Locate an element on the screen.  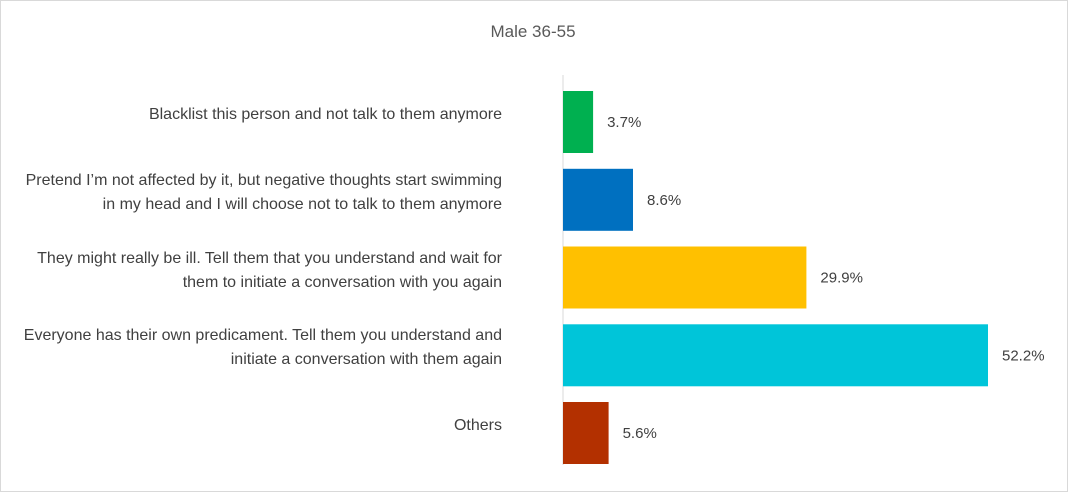
category-label-line: initiate a conversation with them again is located at coordinates (366, 360).